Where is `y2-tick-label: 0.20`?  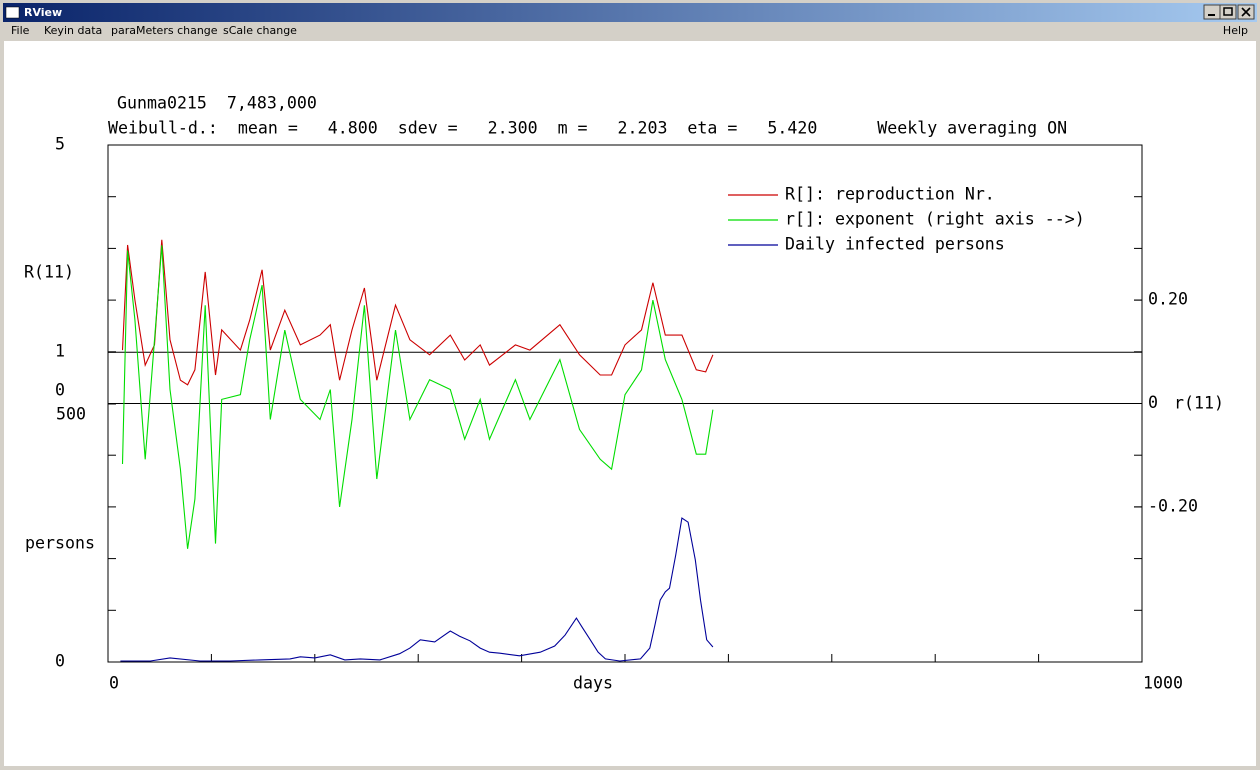 y2-tick-label: 0.20 is located at coordinates (1168, 299).